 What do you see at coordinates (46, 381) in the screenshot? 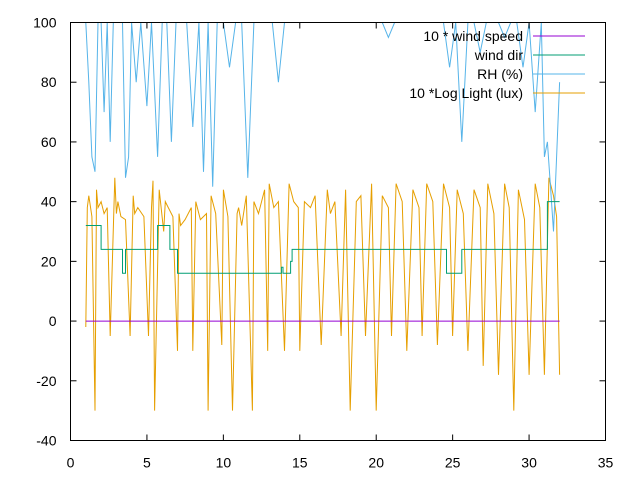
I see `y-tick-label: -20` at bounding box center [46, 381].